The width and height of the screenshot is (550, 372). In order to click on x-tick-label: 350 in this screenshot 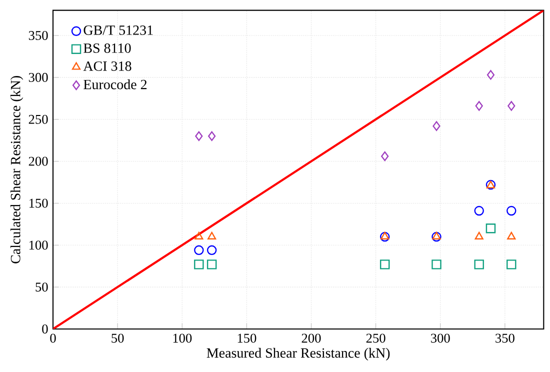, I will do `click(505, 338)`.